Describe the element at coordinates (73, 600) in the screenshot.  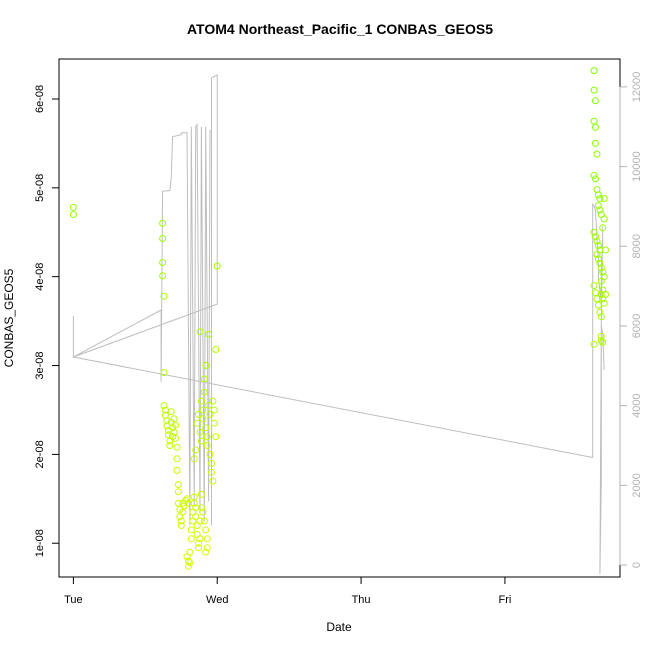
I see `x-tick-label: Tue` at that location.